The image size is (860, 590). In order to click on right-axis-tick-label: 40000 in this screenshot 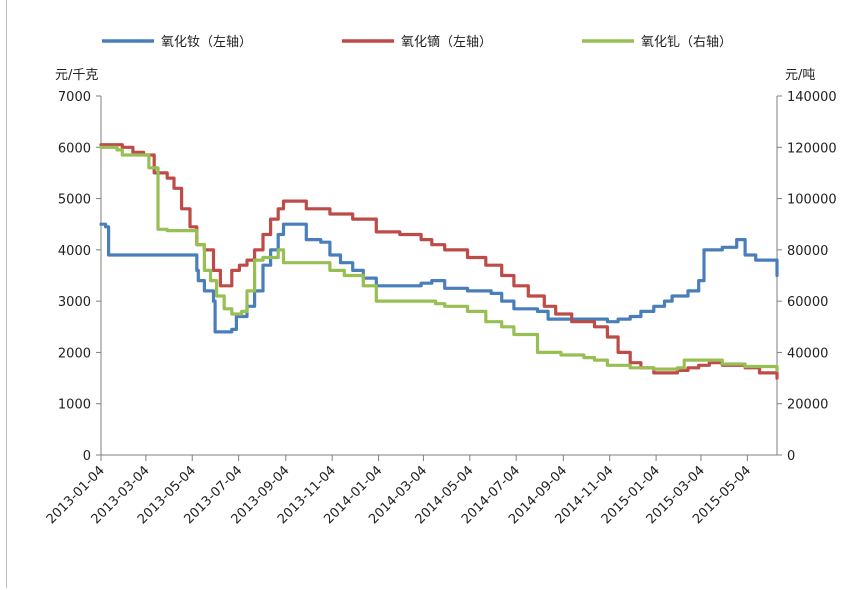, I will do `click(807, 353)`.